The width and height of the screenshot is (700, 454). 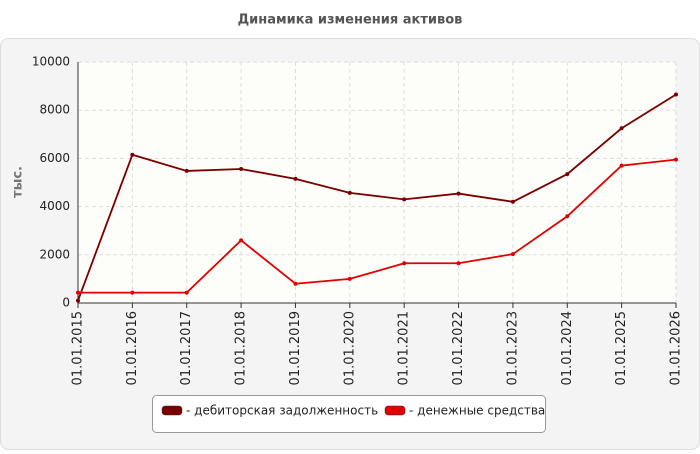 I want to click on x-tick-label: 01.01.2017, so click(x=186, y=348).